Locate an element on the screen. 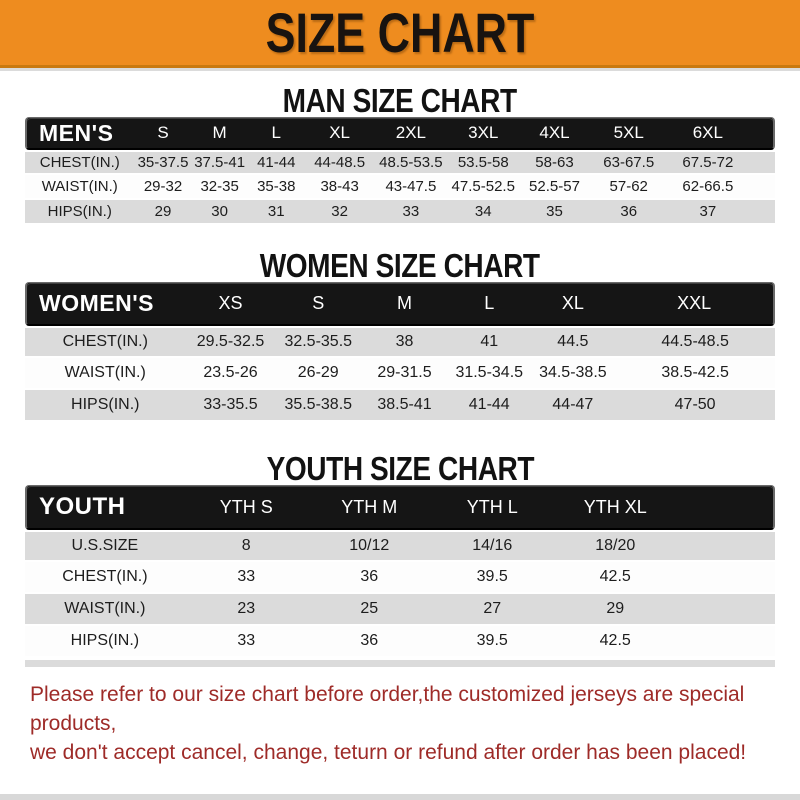 This screenshot has height=800, width=800. size-value-cell: 41 is located at coordinates (489, 342).